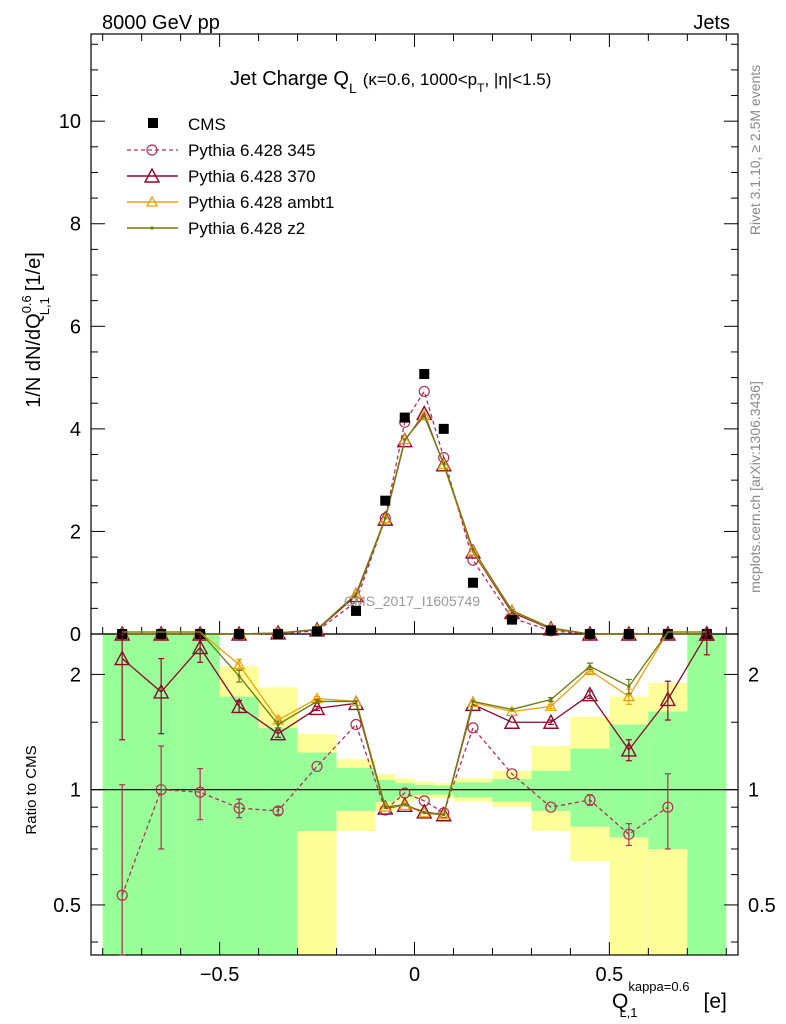 The image size is (786, 1024). Describe the element at coordinates (153, 123) in the screenshot. I see `legend-marker-cms` at that location.